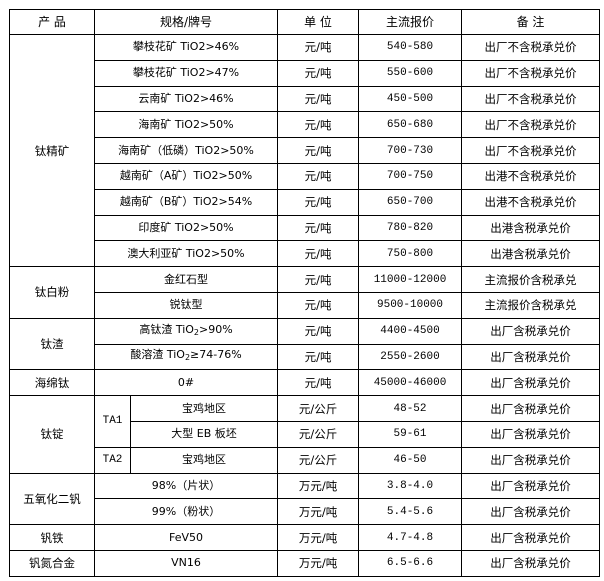  Describe the element at coordinates (52, 292) in the screenshot. I see `product-cell: 钛白粉` at that location.